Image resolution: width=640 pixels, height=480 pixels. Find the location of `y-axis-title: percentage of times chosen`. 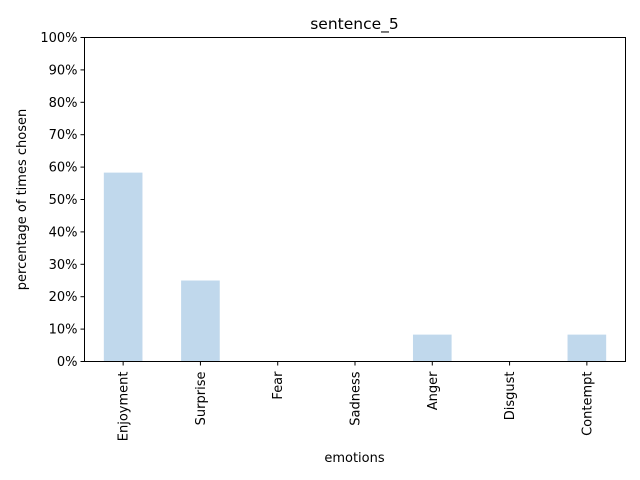

y-axis-title: percentage of times chosen is located at coordinates (22, 199).